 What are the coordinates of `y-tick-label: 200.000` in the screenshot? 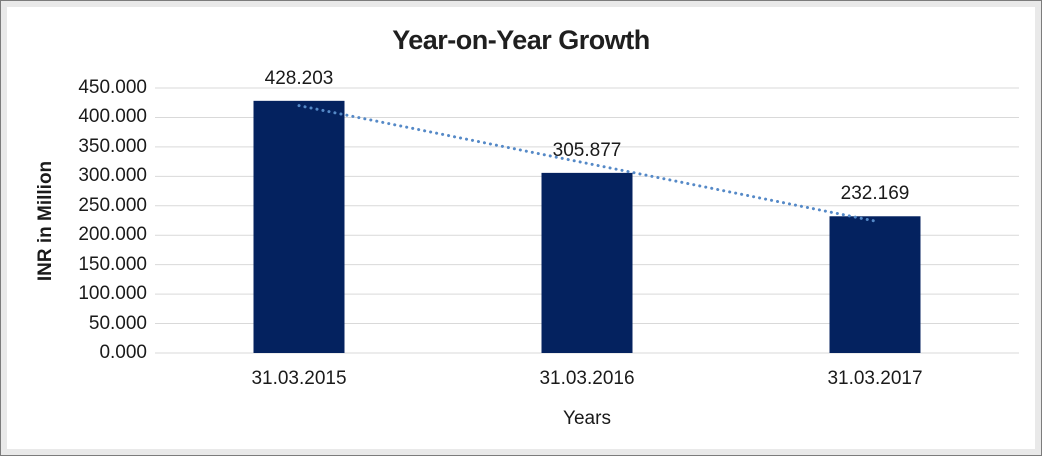 It's located at (112, 235).